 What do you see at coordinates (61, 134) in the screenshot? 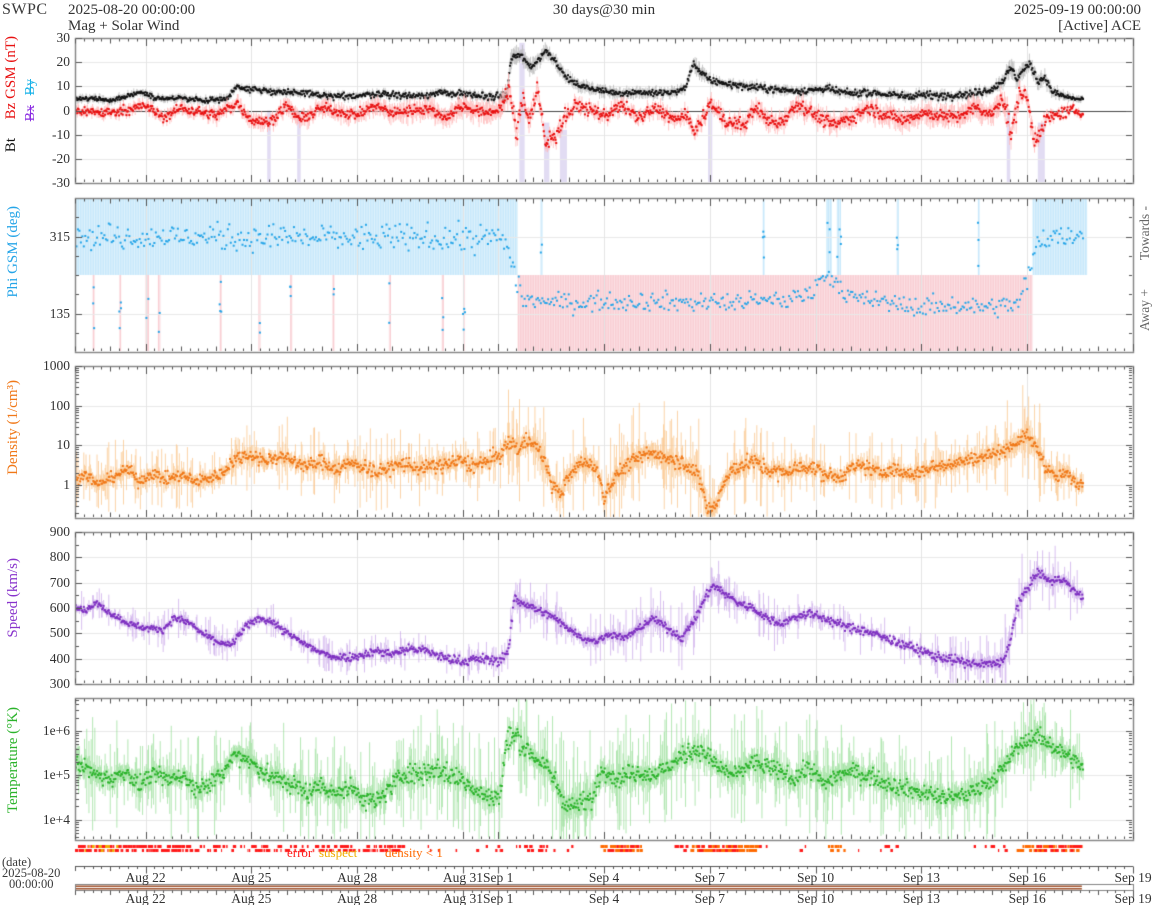
I see `ytick-mag: -10` at bounding box center [61, 134].